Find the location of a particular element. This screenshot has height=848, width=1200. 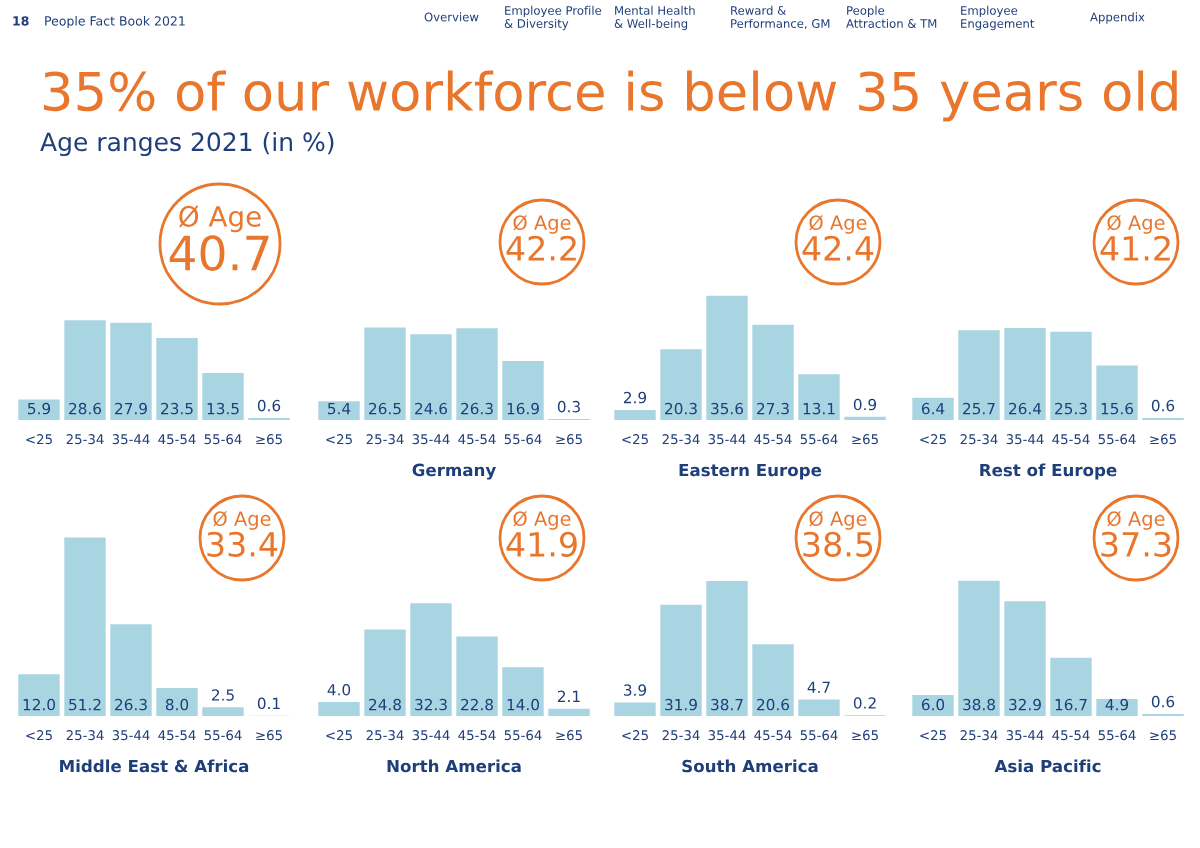

x-axis-title: Rest of Europe is located at coordinates (1048, 471).